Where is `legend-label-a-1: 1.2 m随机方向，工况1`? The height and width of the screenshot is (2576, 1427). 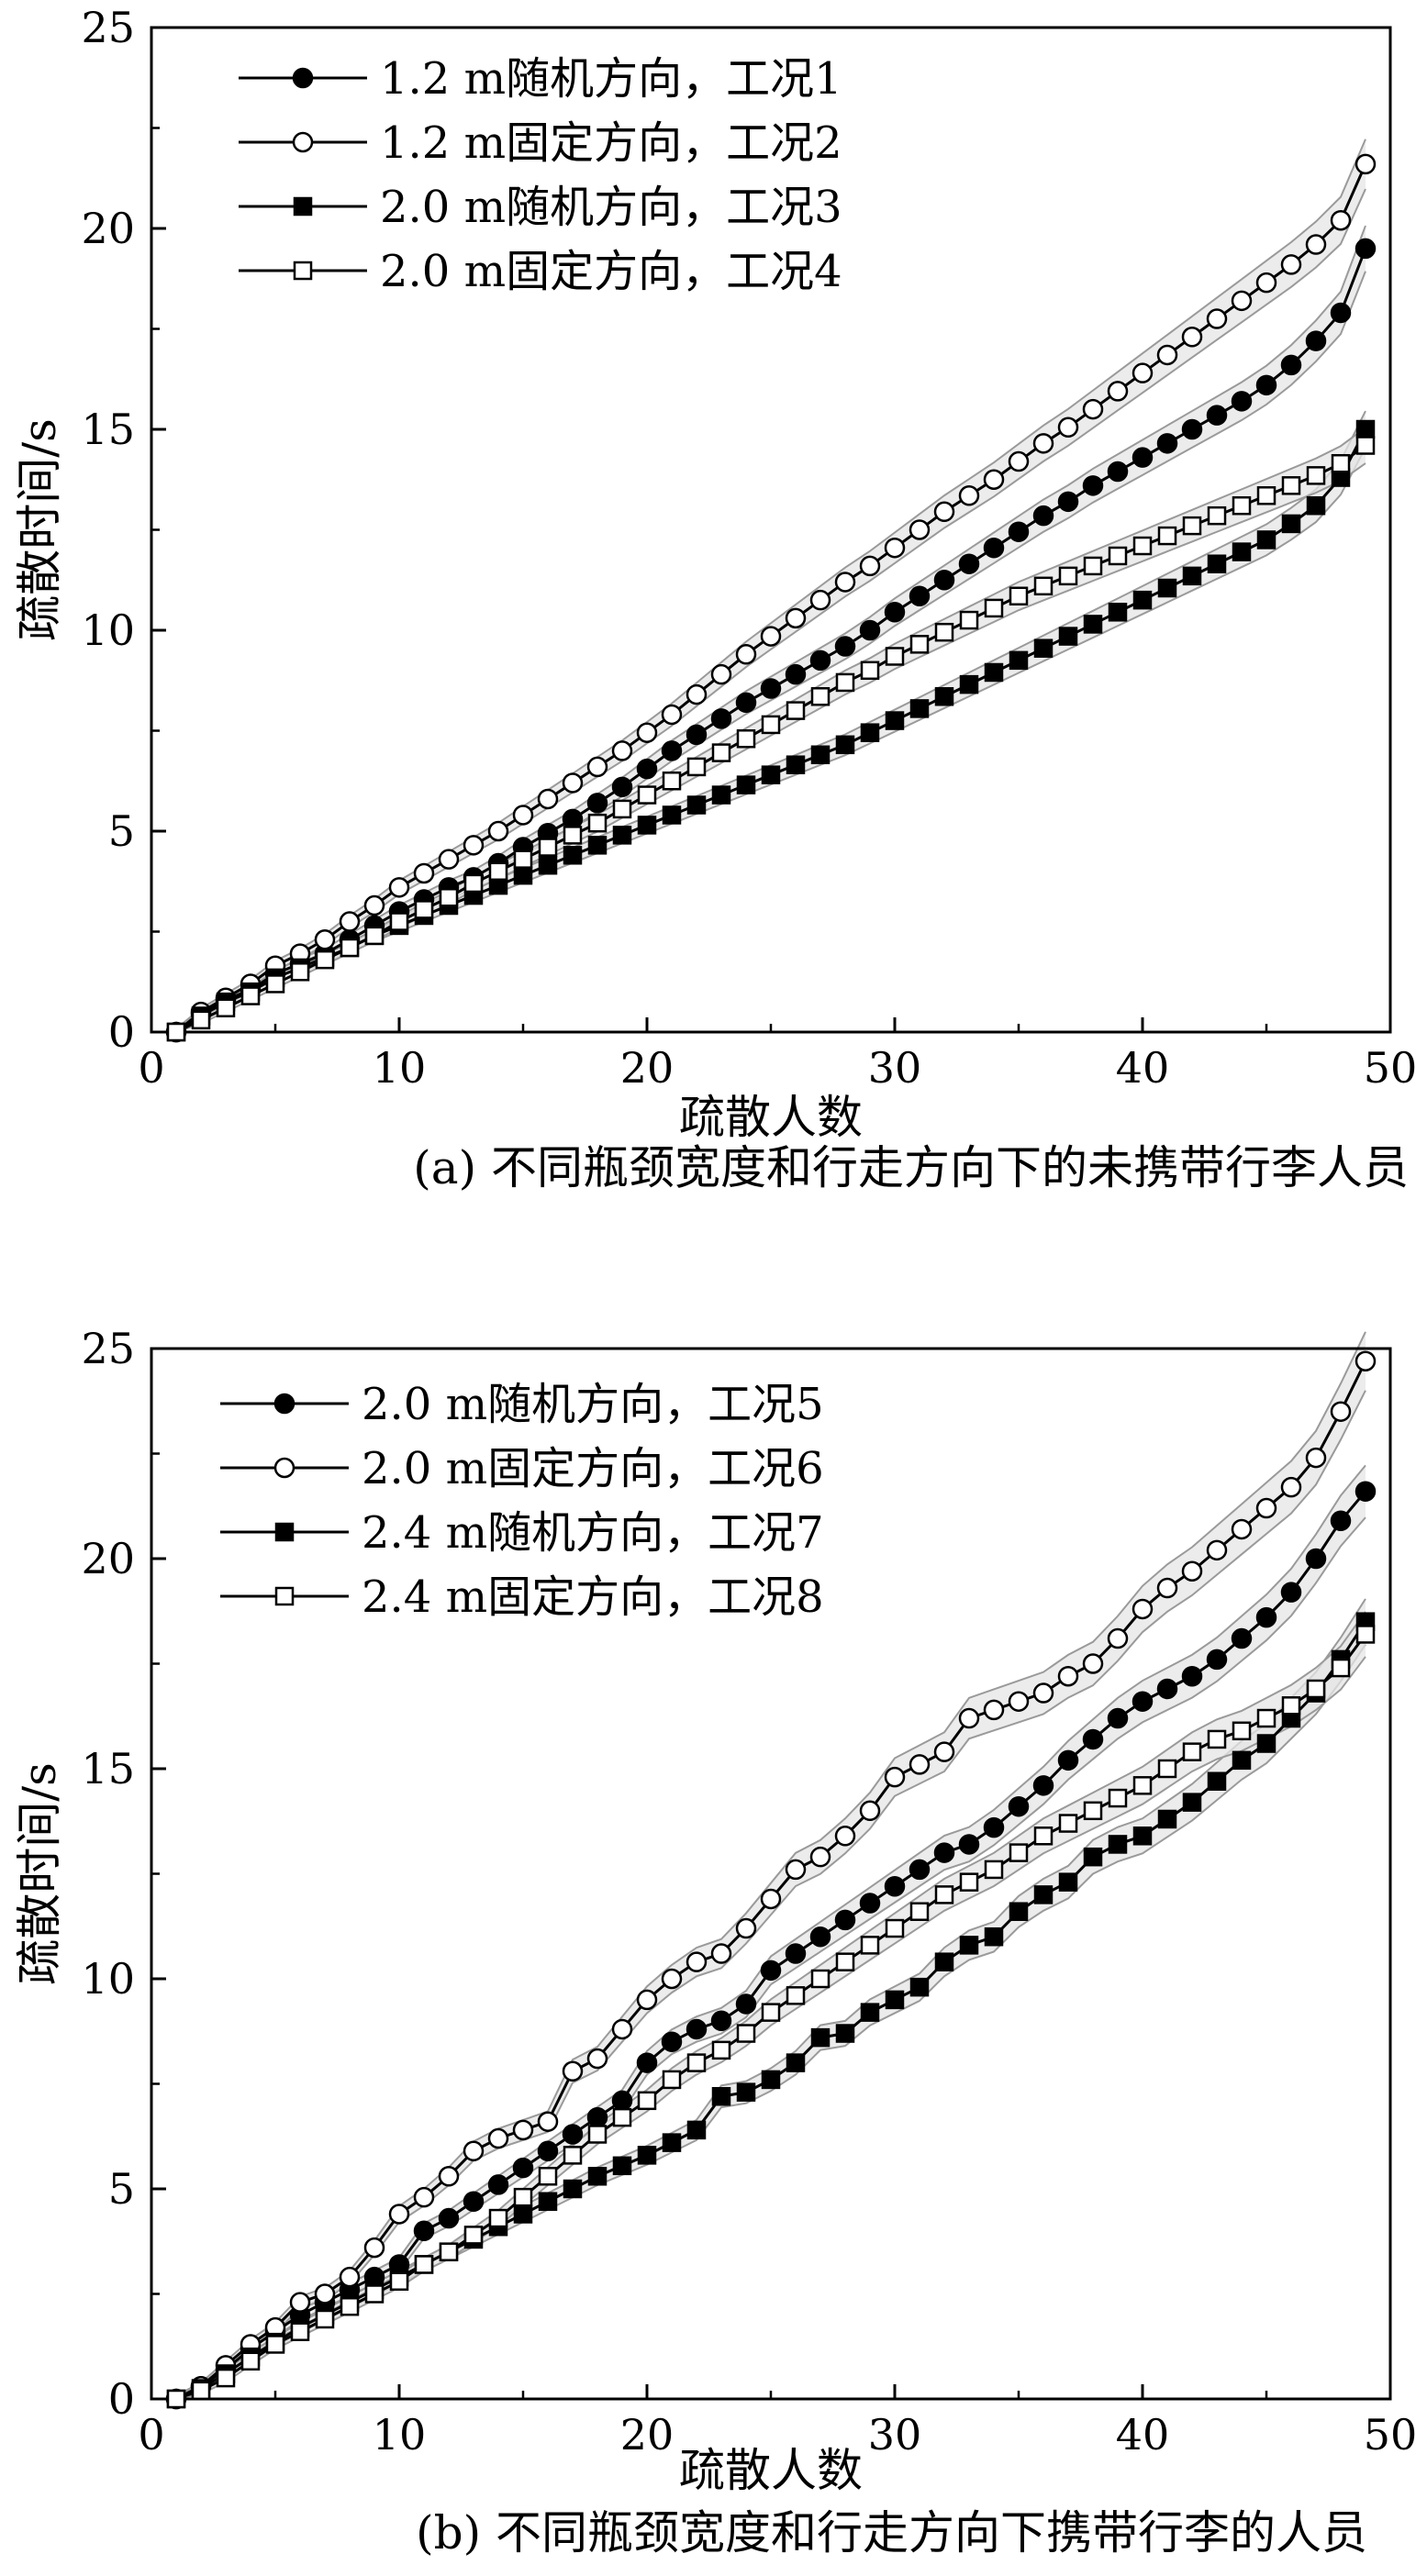 legend-label-a-1: 1.2 m随机方向，工况1 is located at coordinates (611, 79).